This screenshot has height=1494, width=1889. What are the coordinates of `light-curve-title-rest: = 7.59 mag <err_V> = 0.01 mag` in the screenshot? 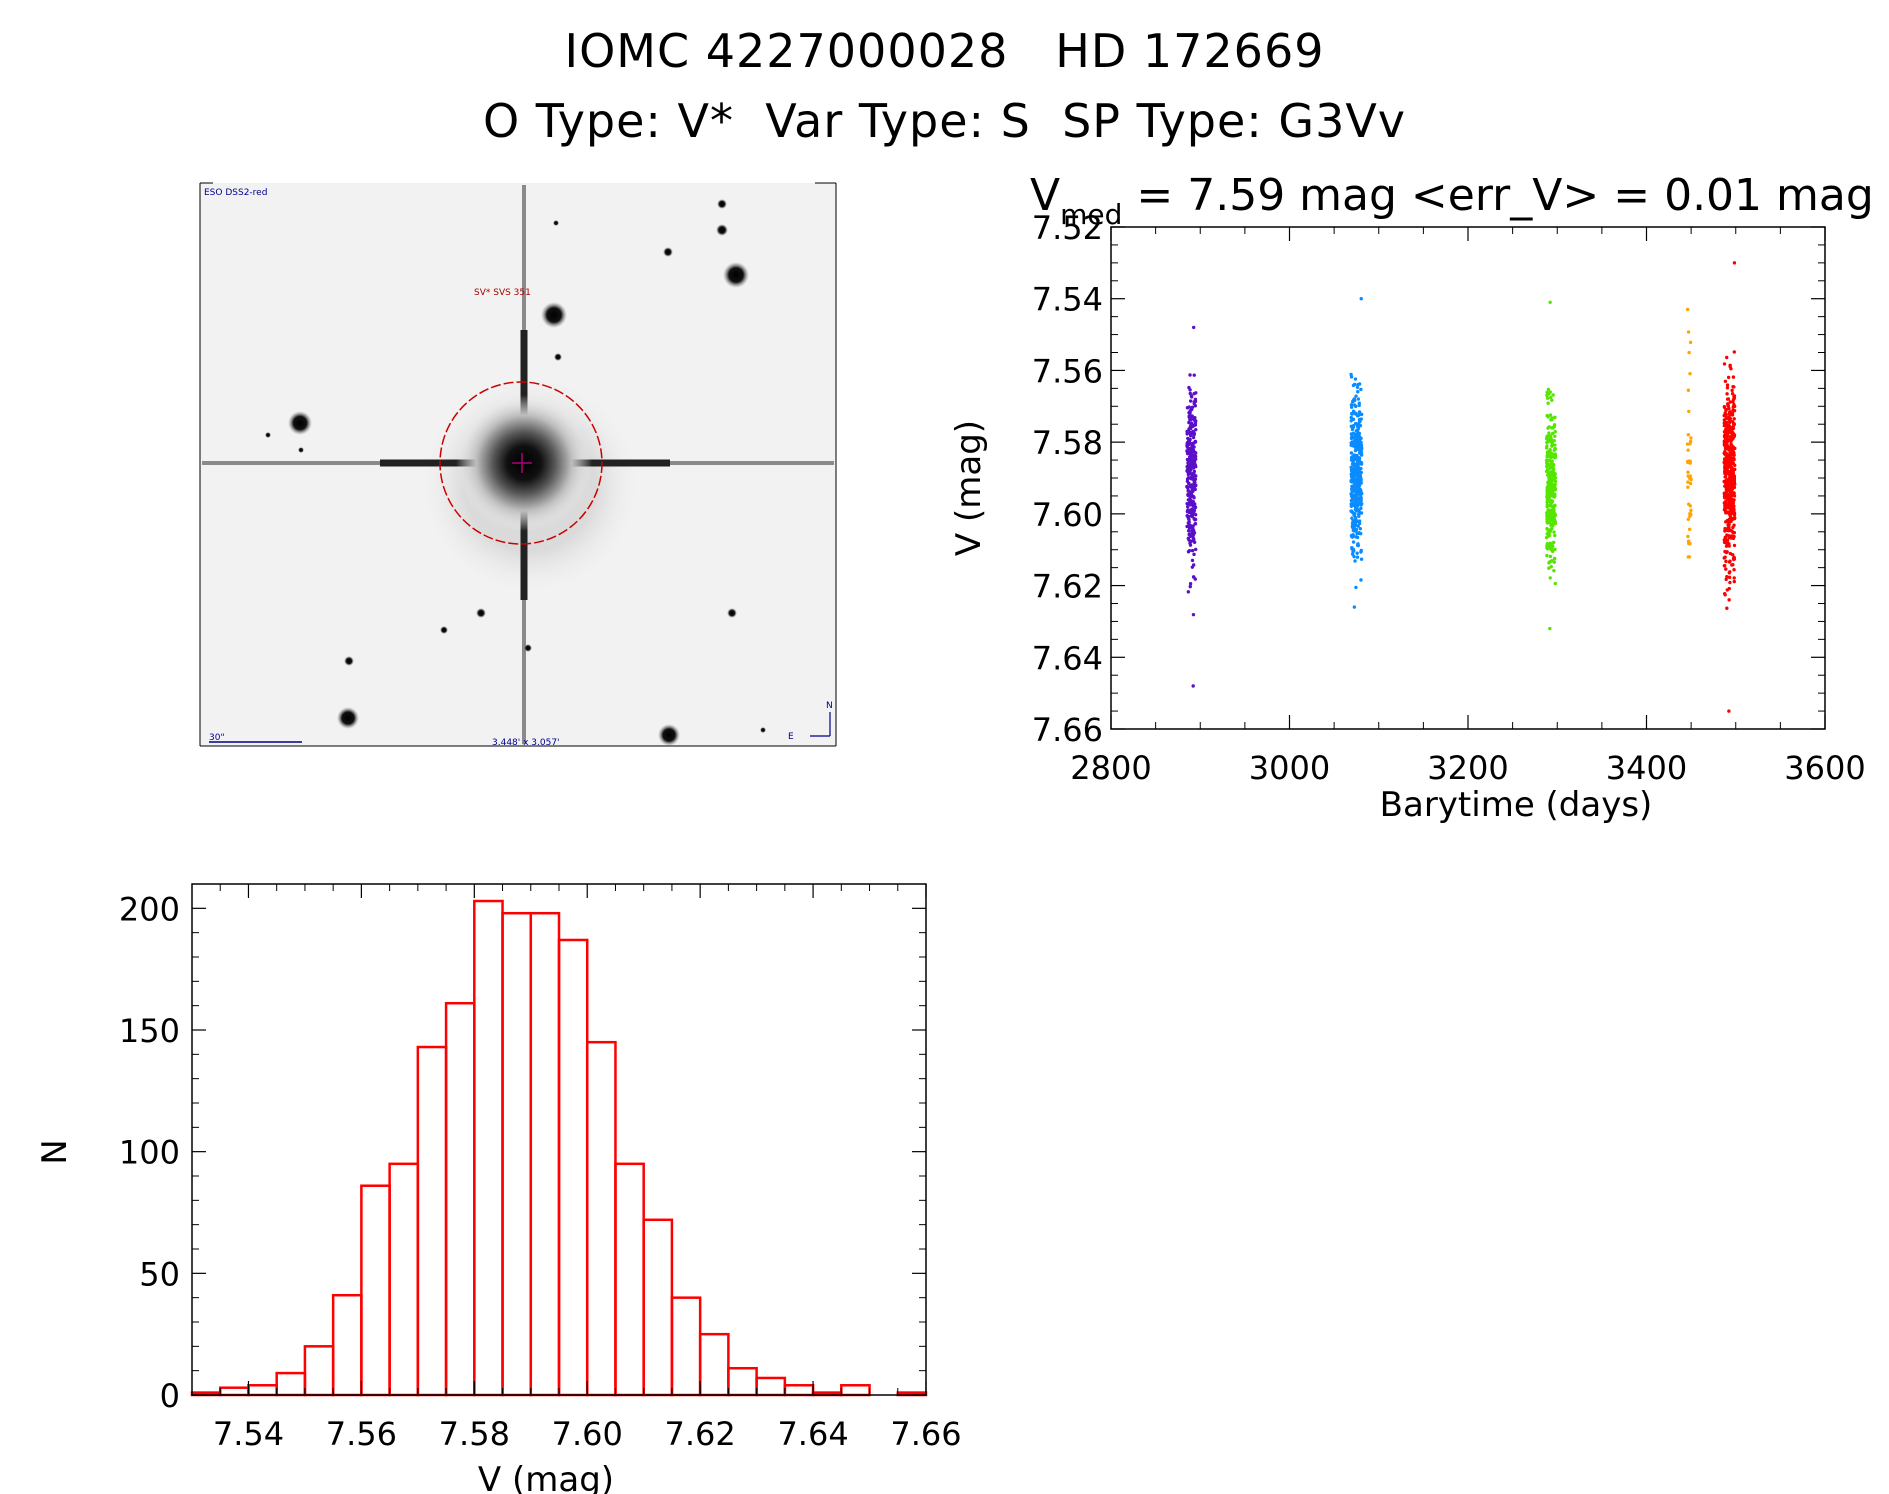 It's located at (1497, 195).